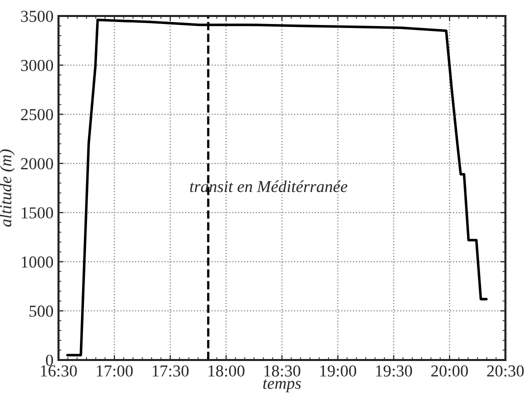 Image resolution: width=532 pixels, height=400 pixels. I want to click on x-tick-label: 16:30, so click(59, 371).